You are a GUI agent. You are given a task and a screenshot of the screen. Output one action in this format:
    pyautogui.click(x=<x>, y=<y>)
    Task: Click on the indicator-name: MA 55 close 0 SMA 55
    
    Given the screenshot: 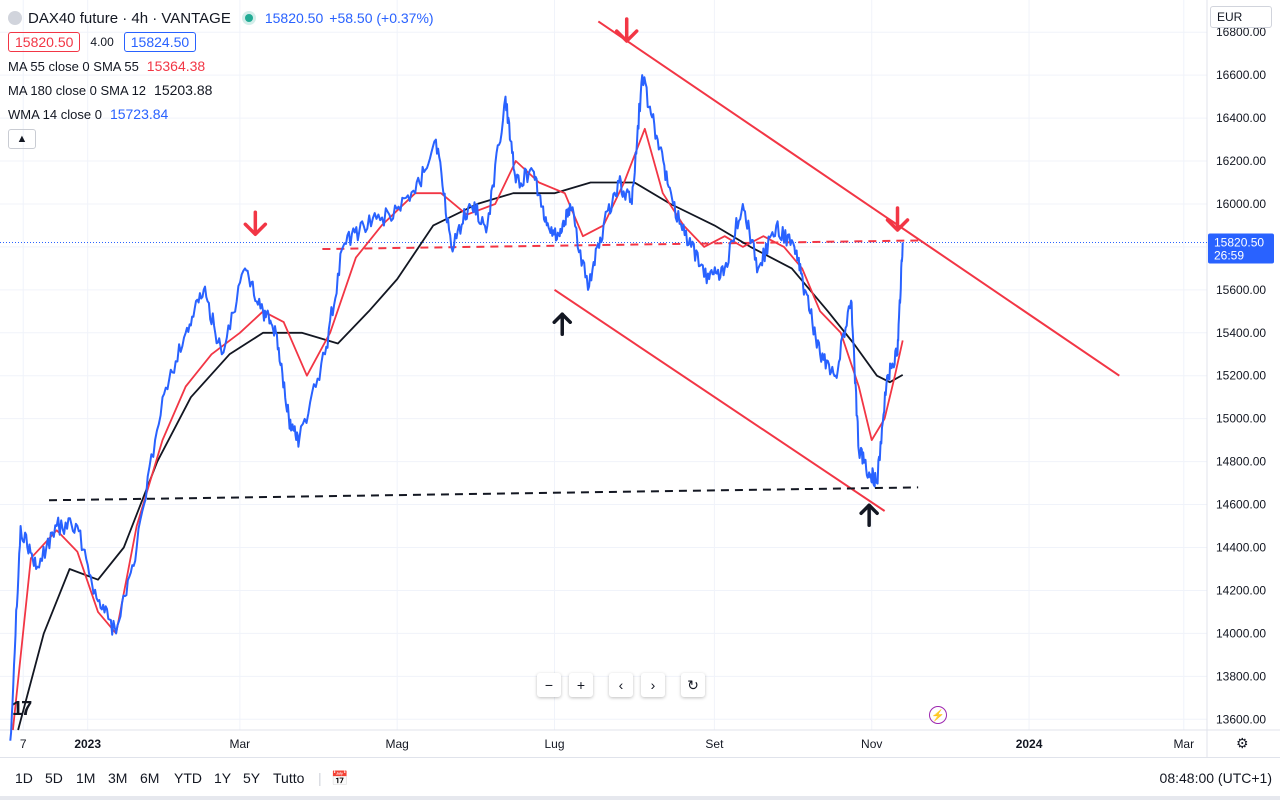 What is the action you would take?
    pyautogui.click(x=73, y=66)
    